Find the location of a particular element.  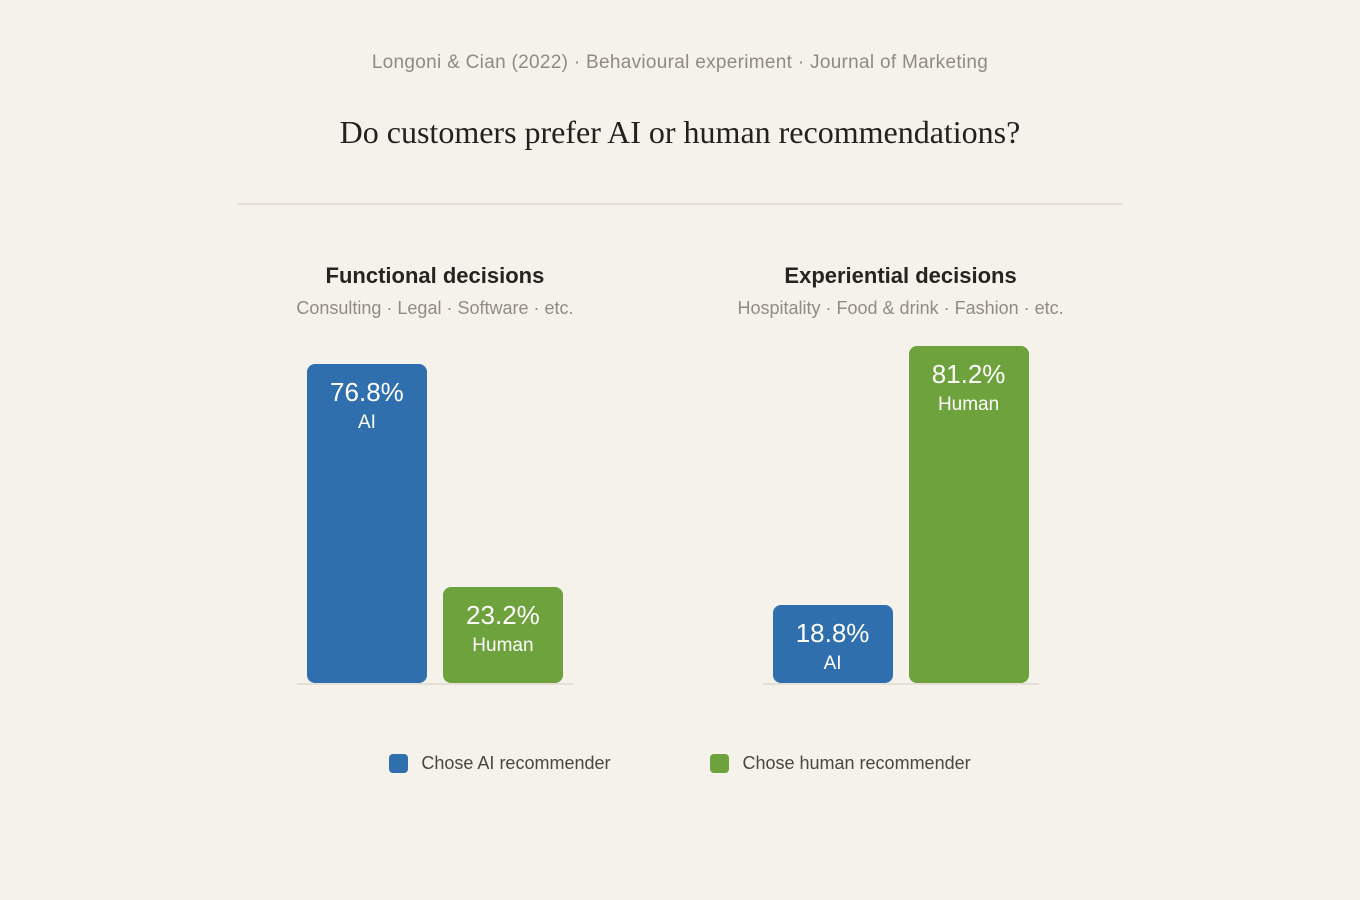

legend-item-human: Chose human recommender is located at coordinates (840, 763).